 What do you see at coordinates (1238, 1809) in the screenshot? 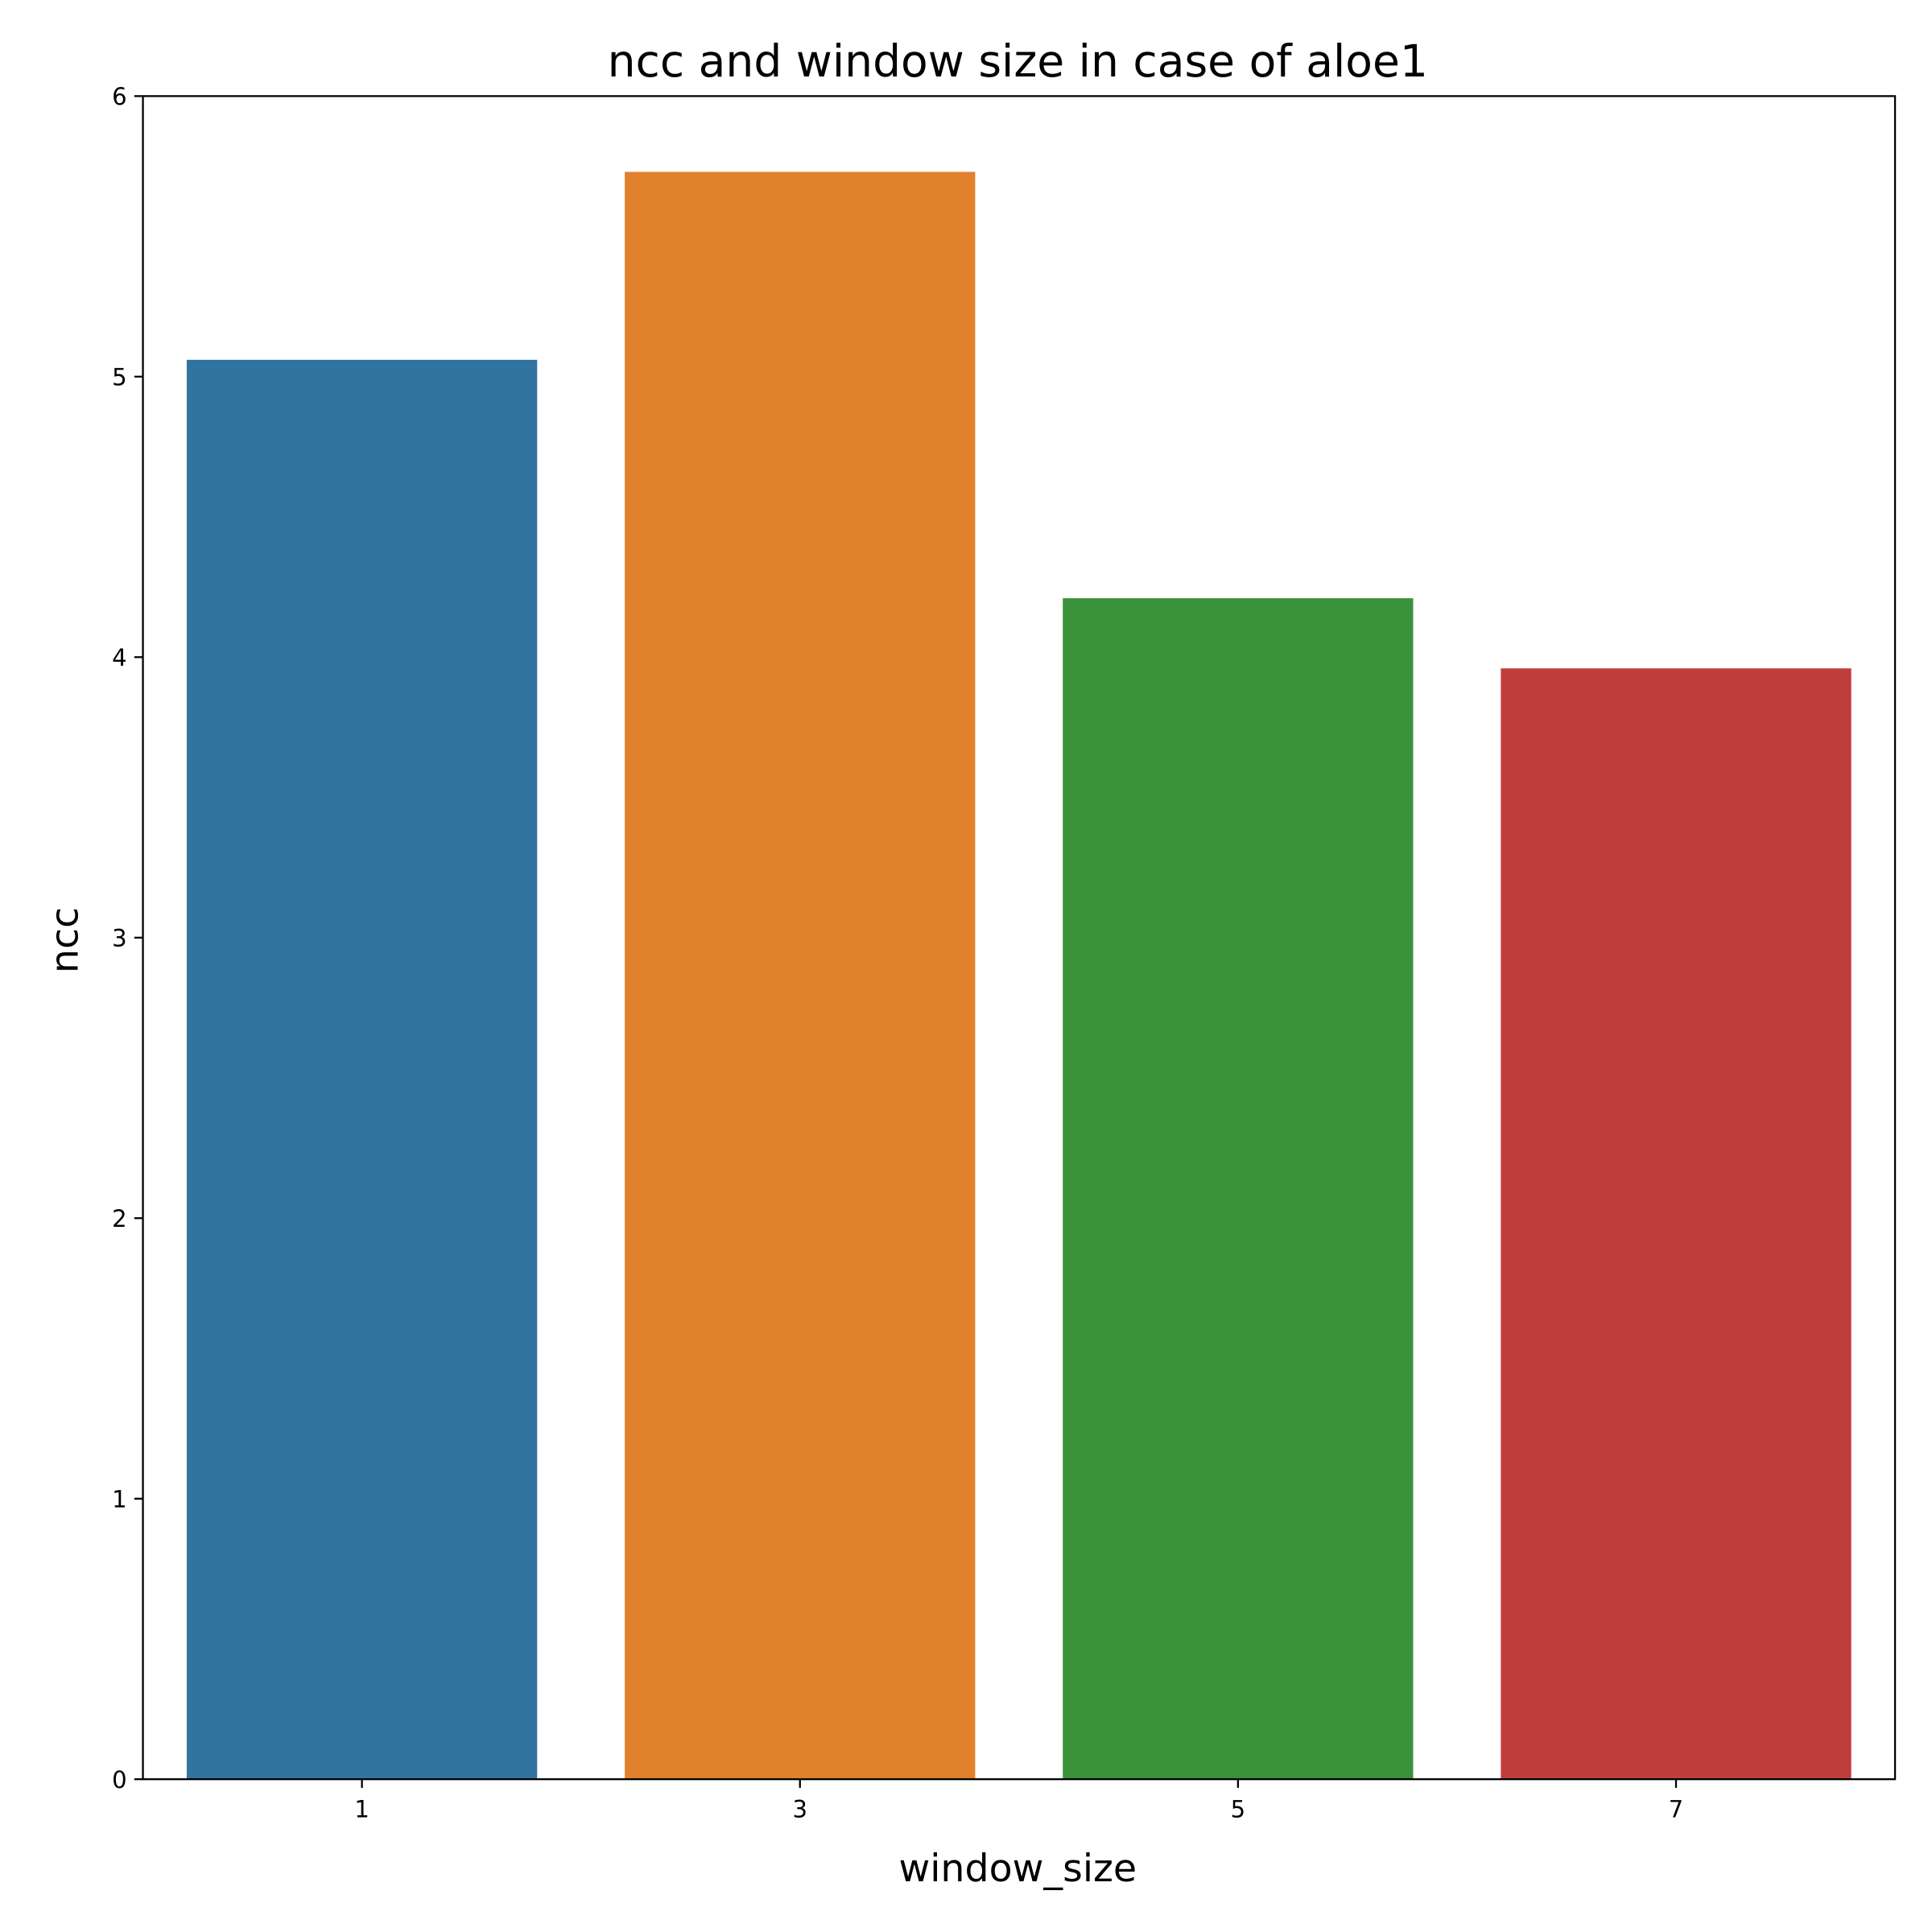
I see `x-tick-label: 5` at bounding box center [1238, 1809].